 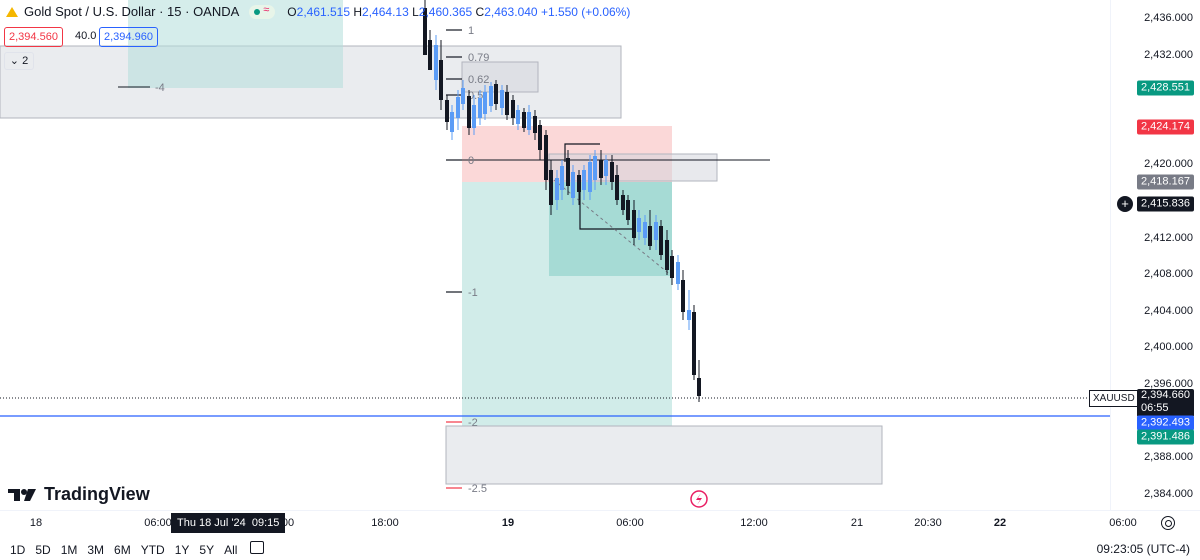 What do you see at coordinates (605, 210) in the screenshot?
I see `range-bracket-bottom` at bounding box center [605, 210].